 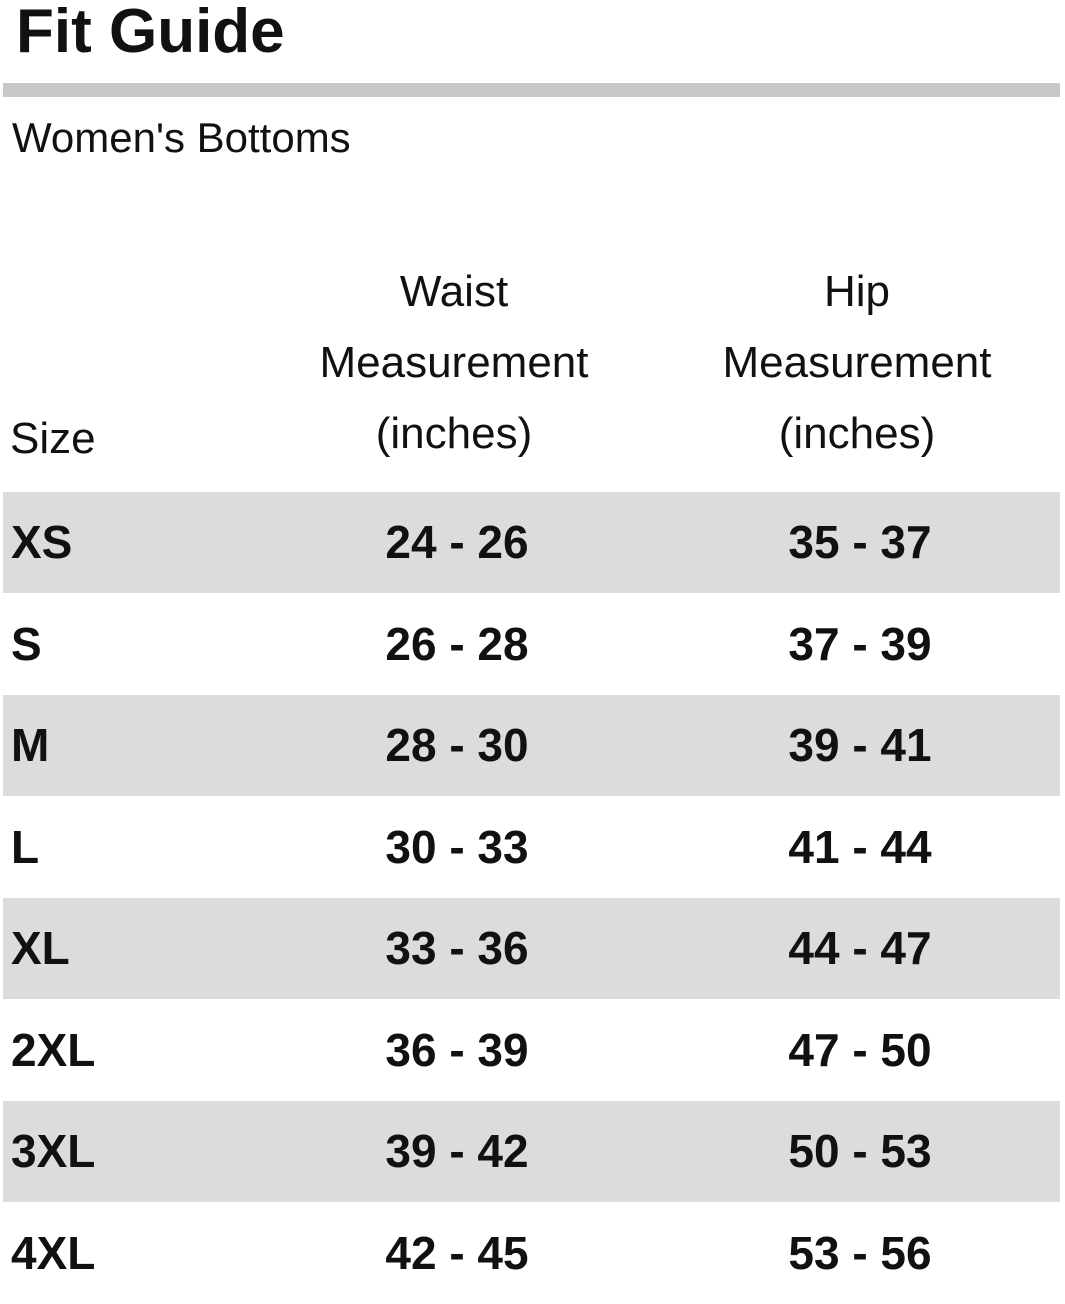 I want to click on measurement-cell: 30 - 33, so click(x=457, y=846).